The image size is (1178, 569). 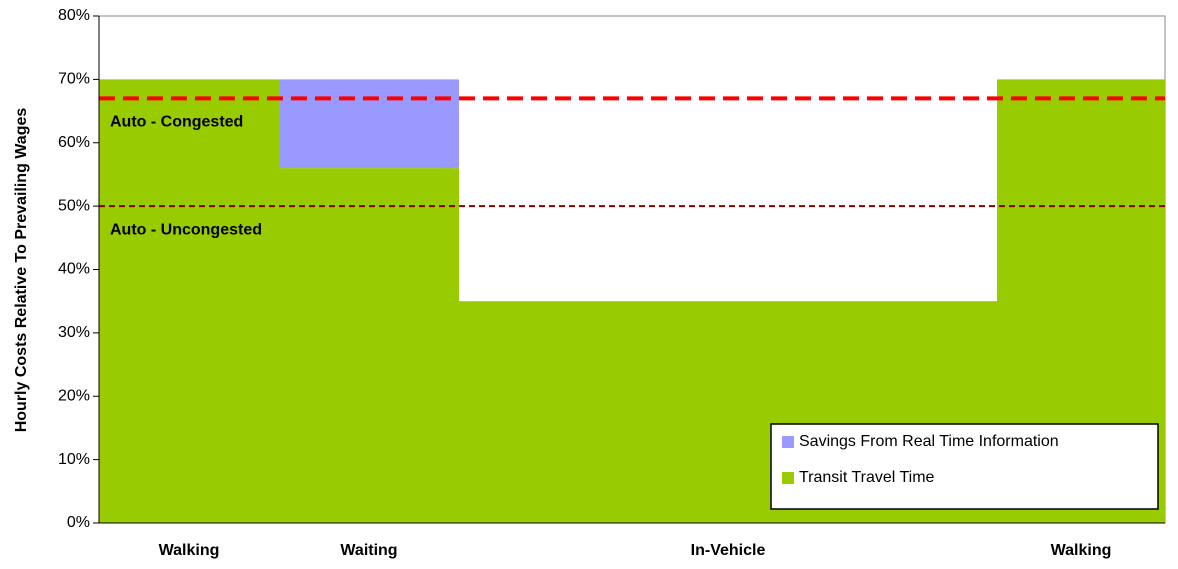 I want to click on y-tick-label: 20%, so click(x=74, y=395).